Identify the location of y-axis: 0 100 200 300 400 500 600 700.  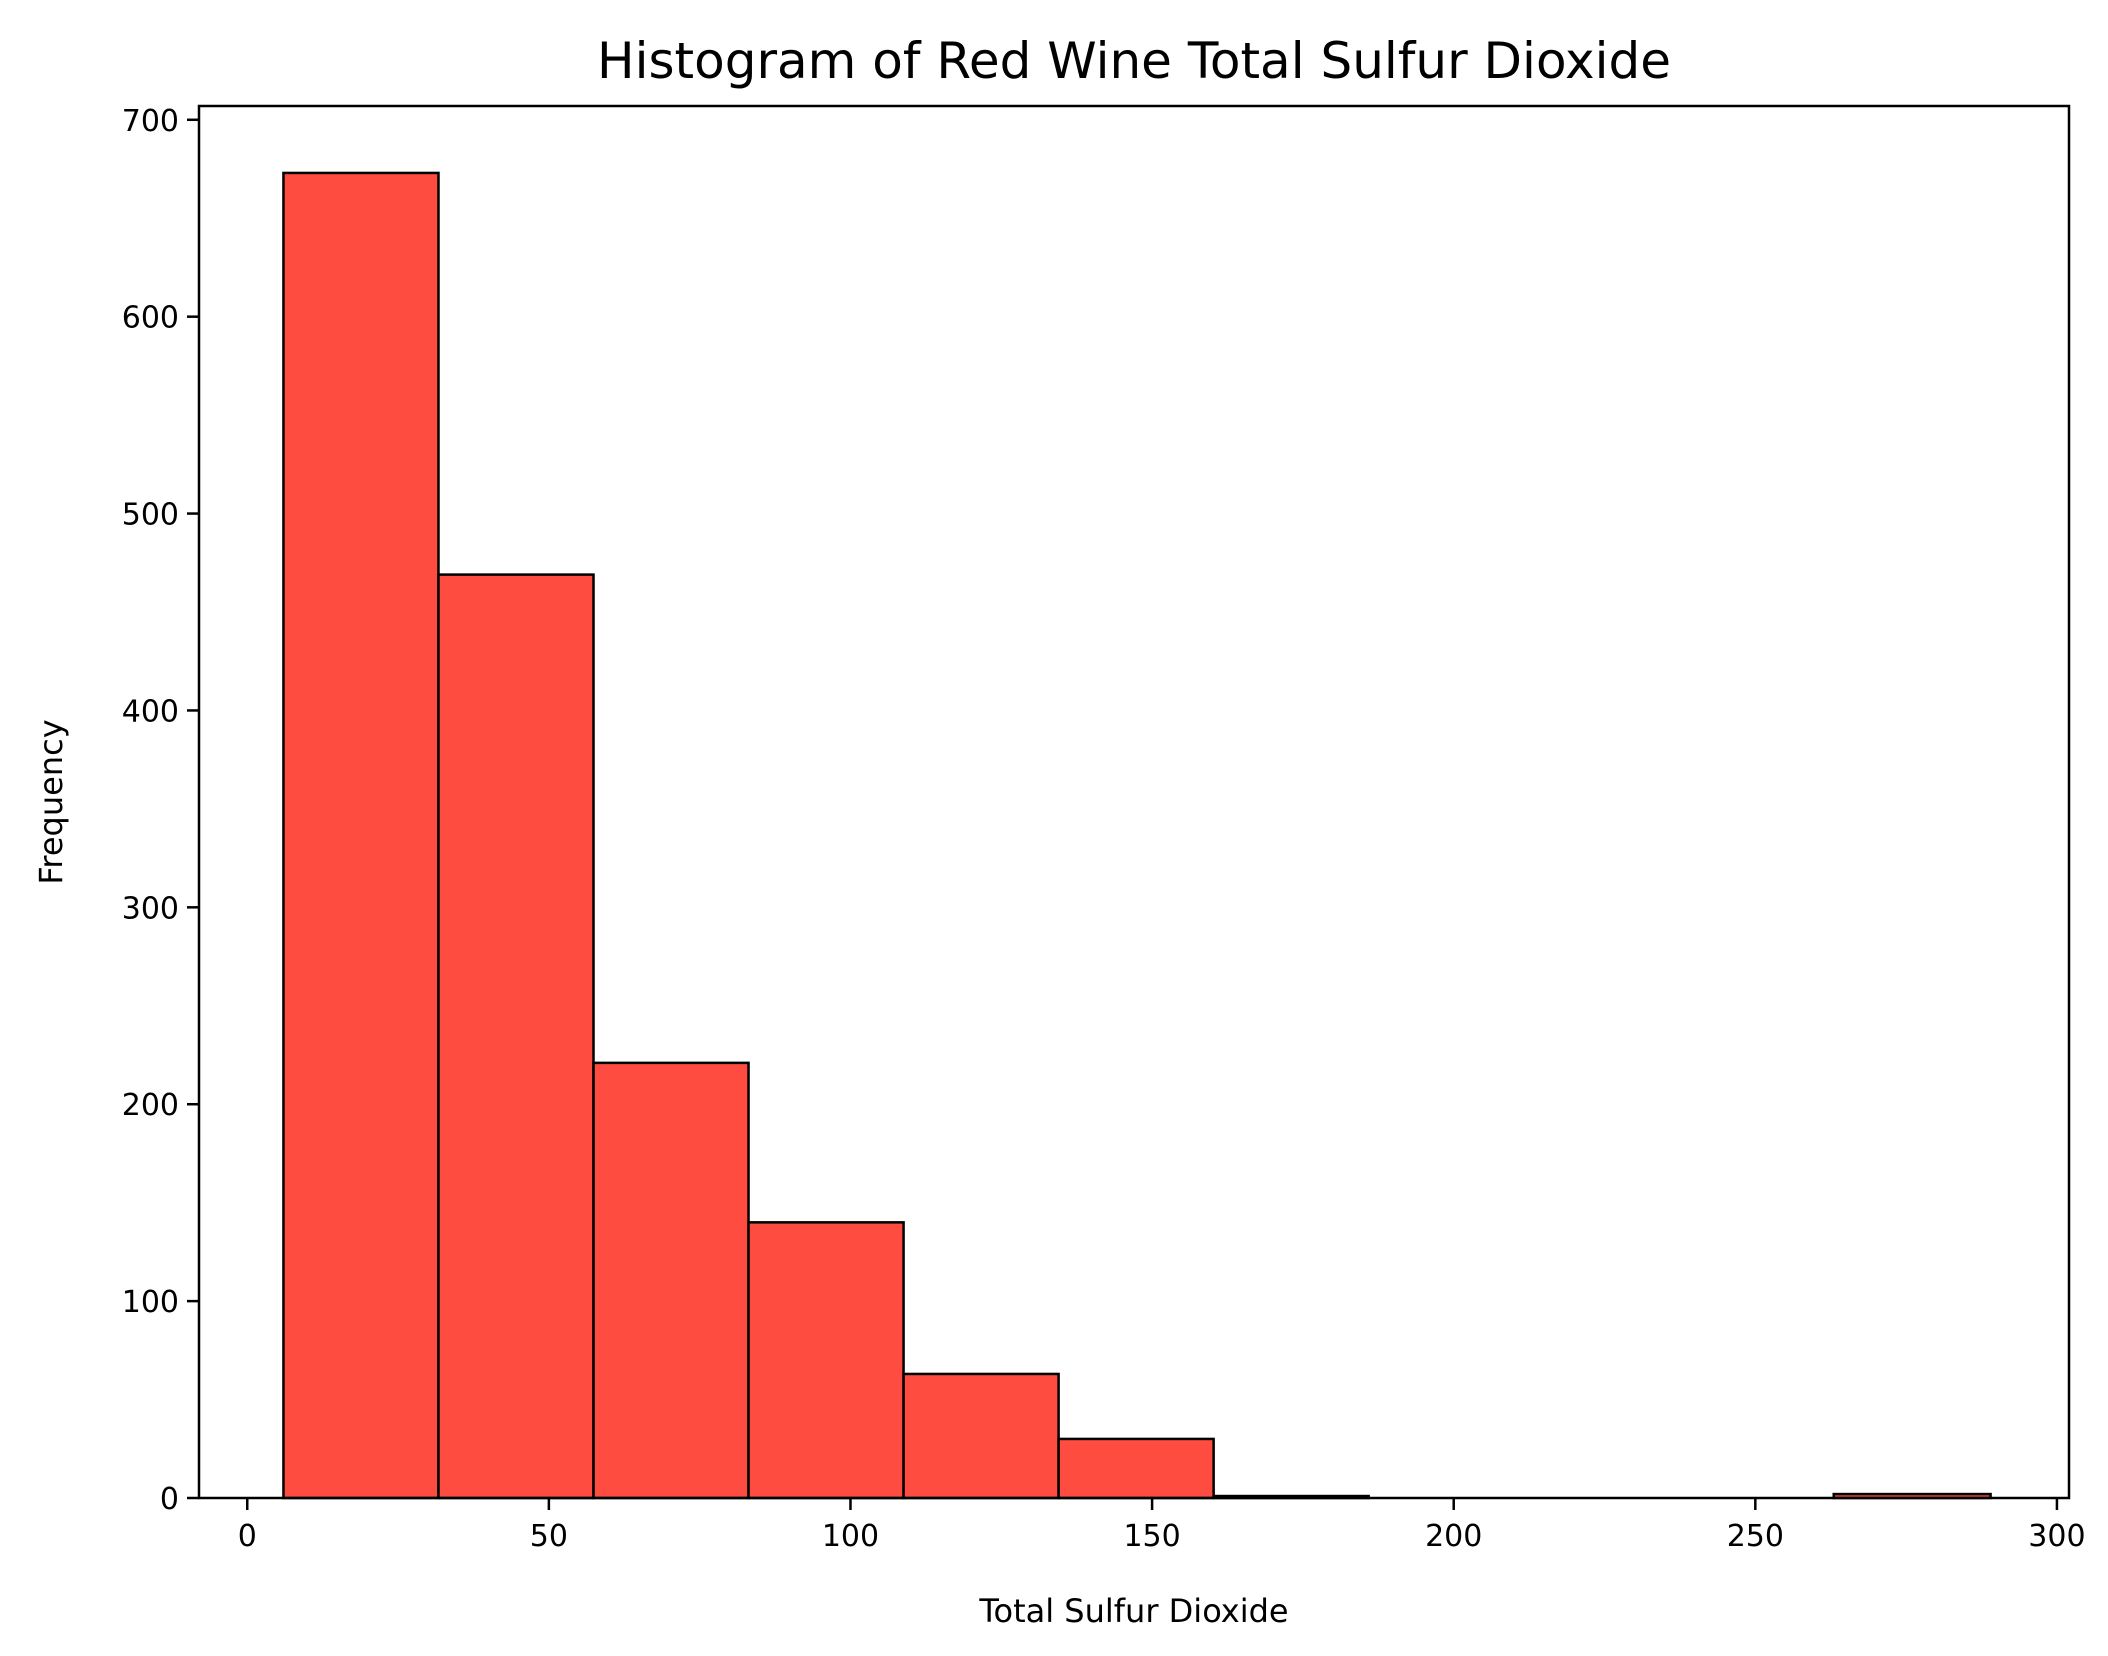
(160, 810).